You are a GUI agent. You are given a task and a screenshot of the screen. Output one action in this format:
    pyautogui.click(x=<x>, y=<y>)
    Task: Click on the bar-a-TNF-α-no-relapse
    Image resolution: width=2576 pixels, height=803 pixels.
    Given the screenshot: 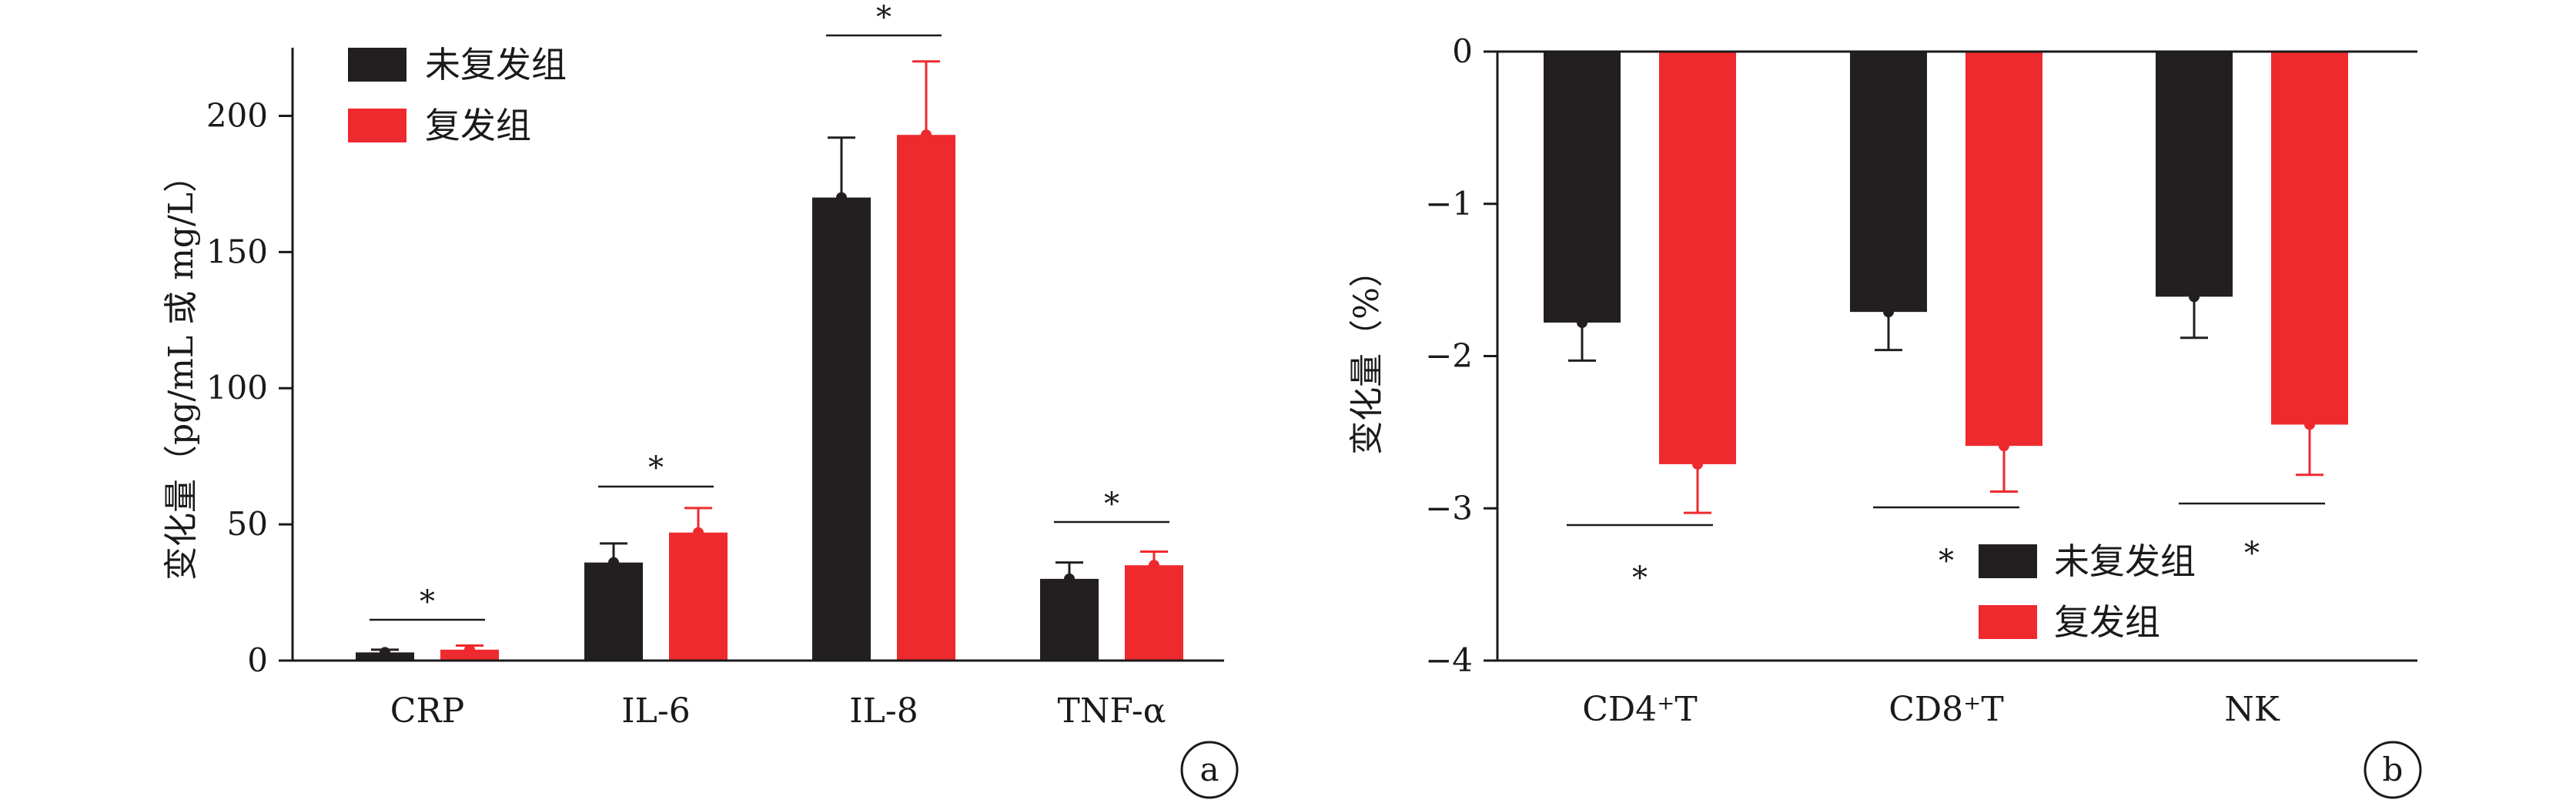 What is the action you would take?
    pyautogui.click(x=1069, y=619)
    